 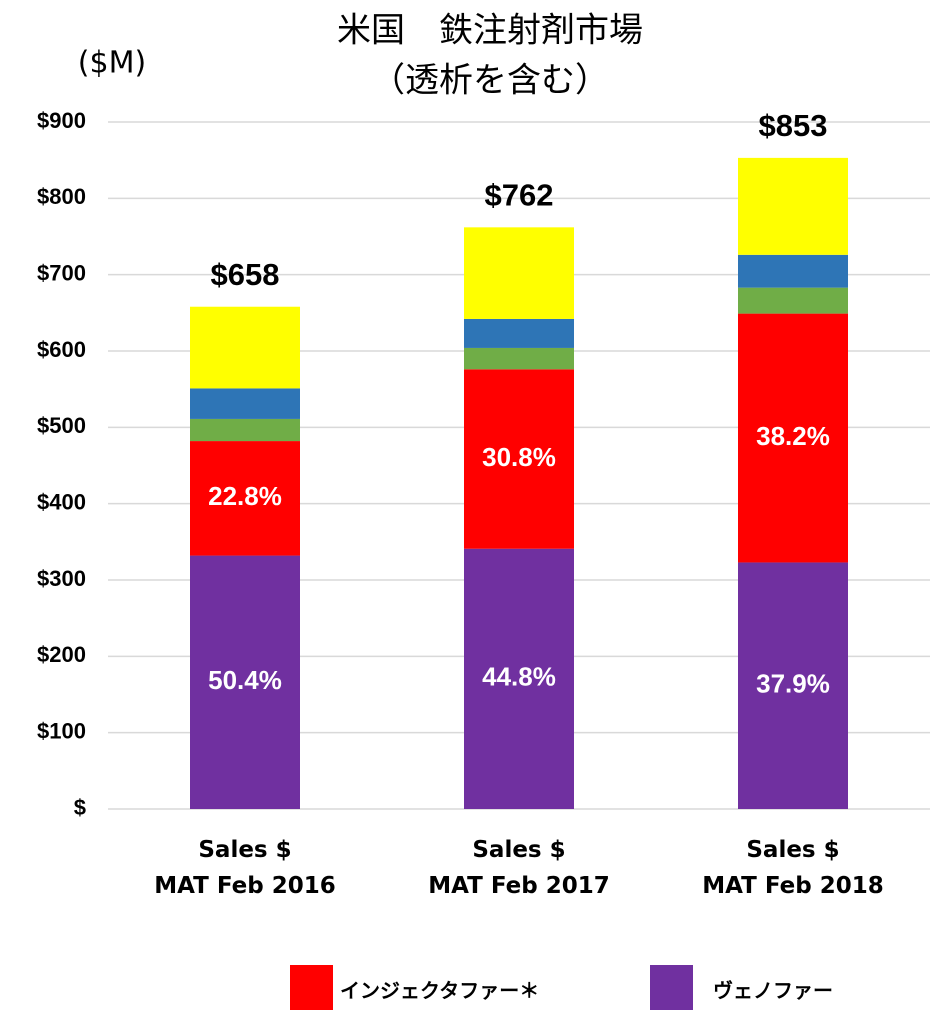 I want to click on y-tick-label: $700, so click(x=61, y=272).